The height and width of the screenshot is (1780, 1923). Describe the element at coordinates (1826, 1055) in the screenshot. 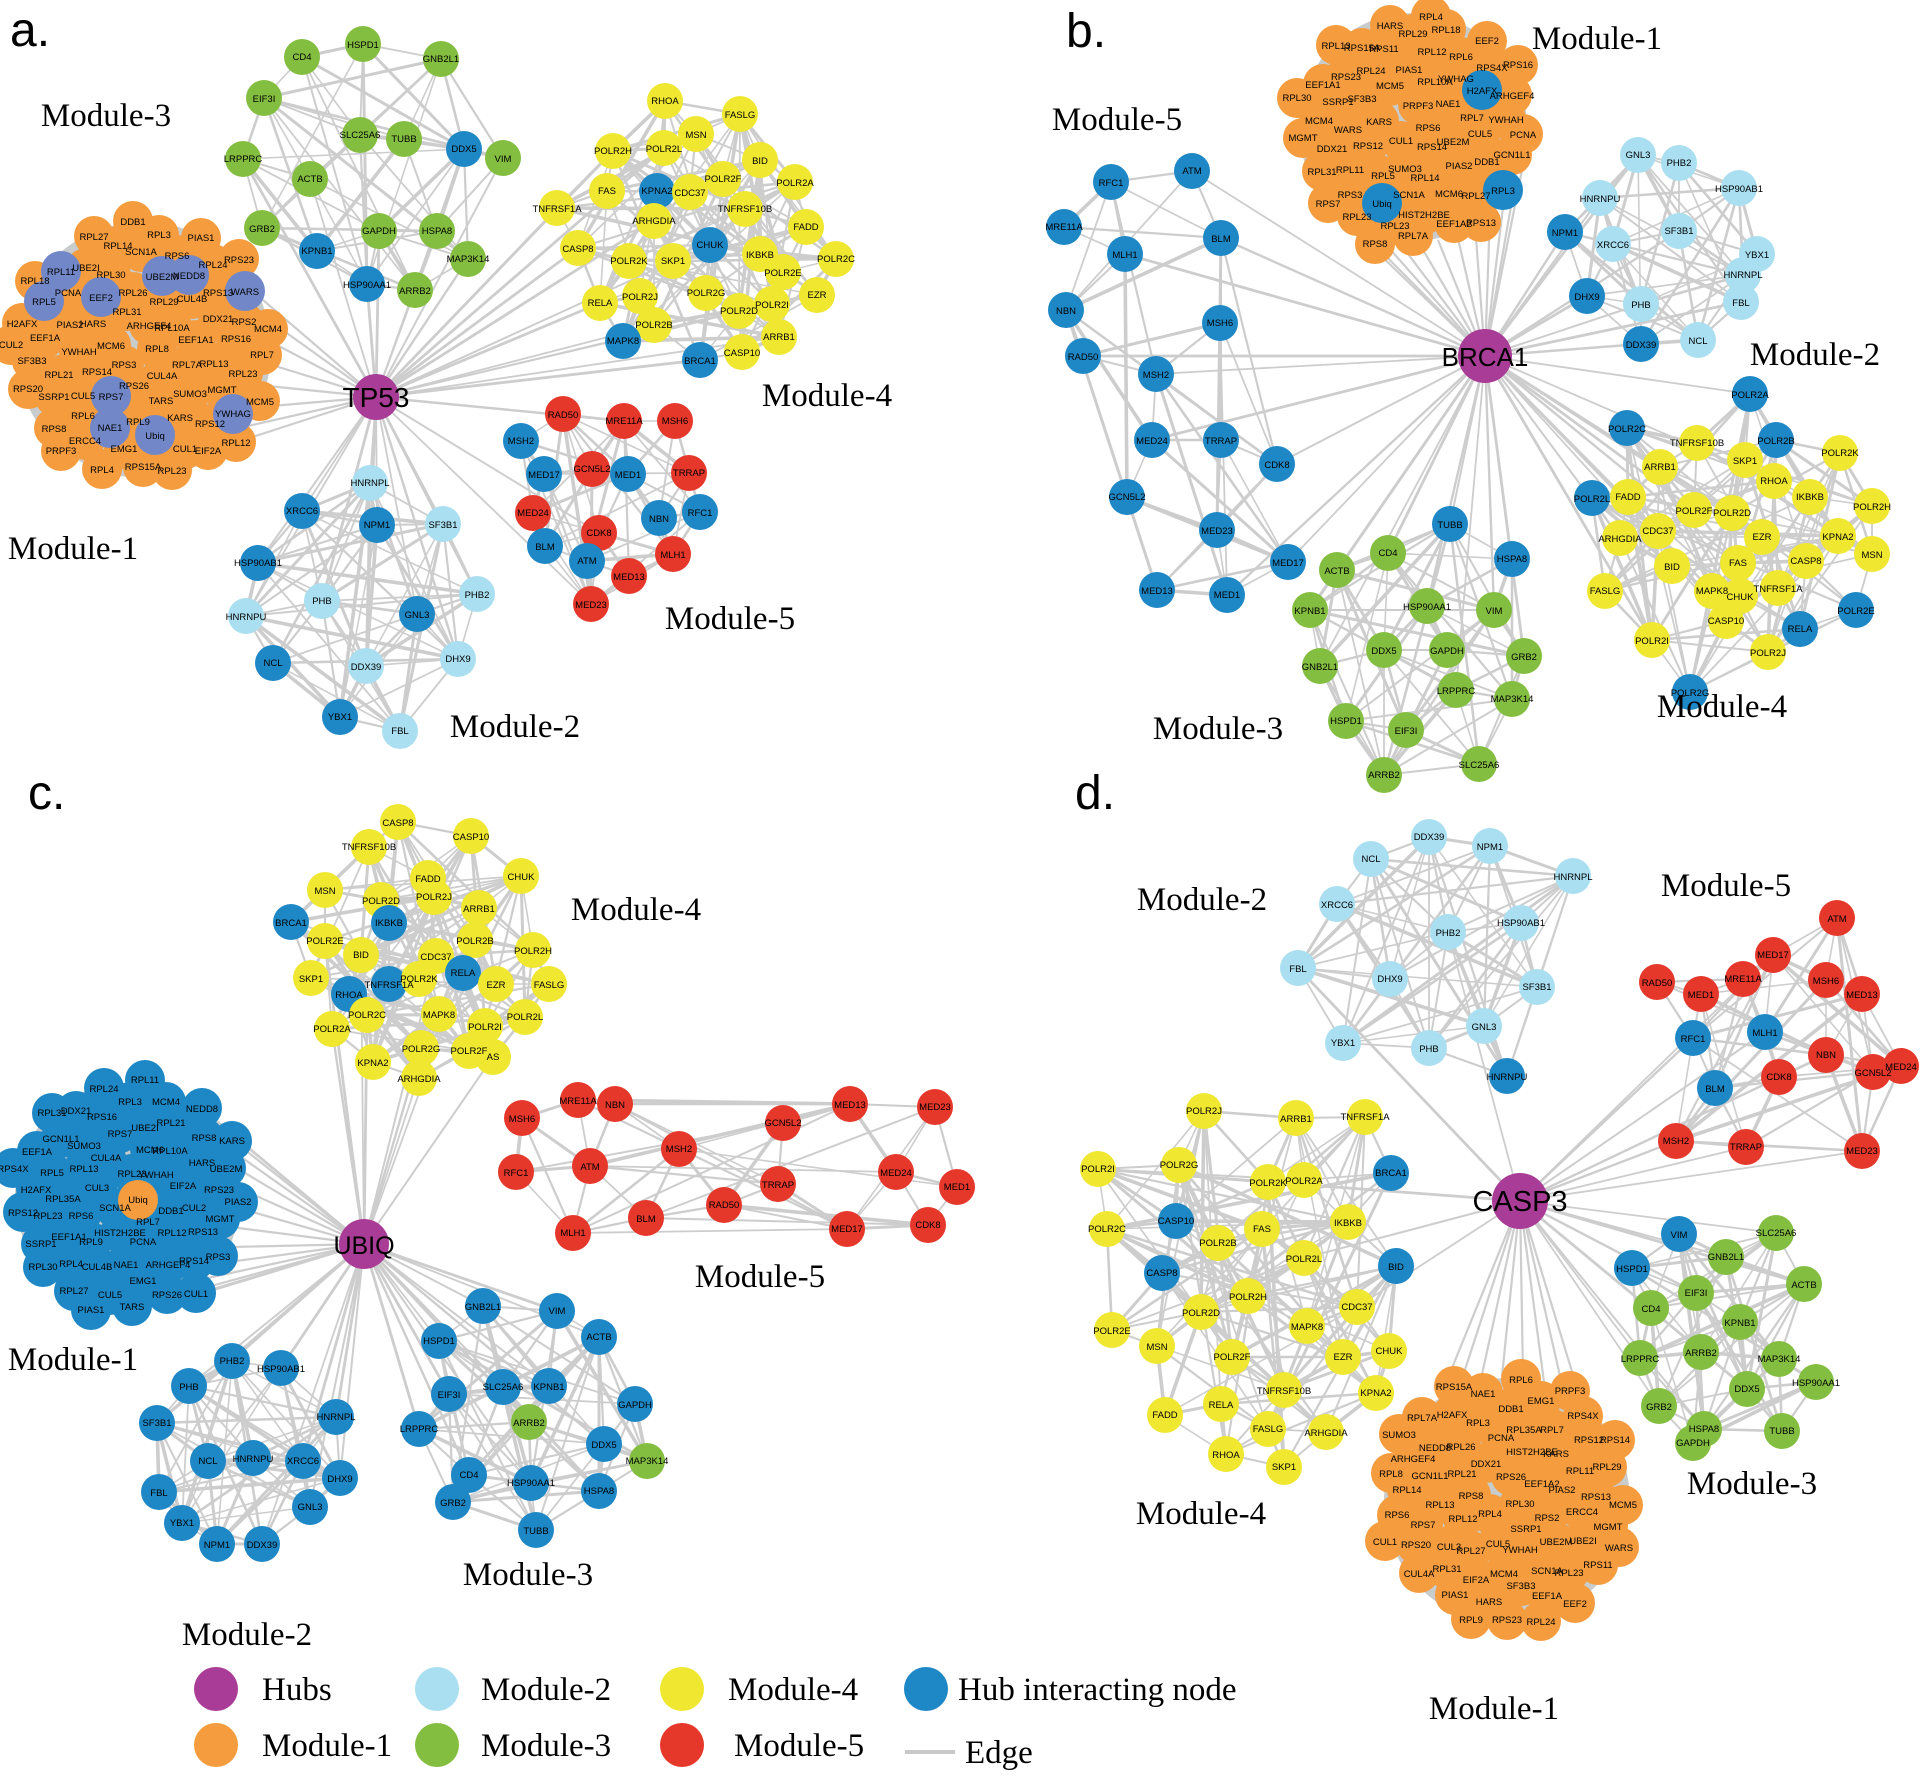

I see `svg-text: NBN` at that location.